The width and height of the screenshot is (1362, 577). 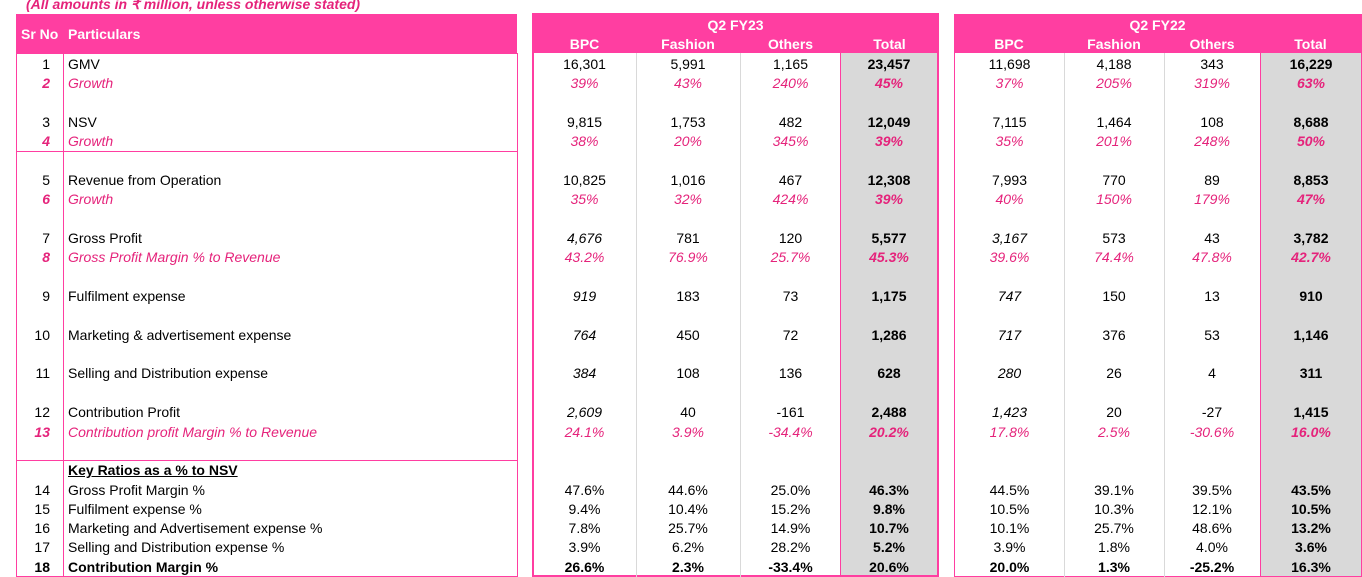 I want to click on row-value-fy23-others: 467, so click(x=790, y=180).